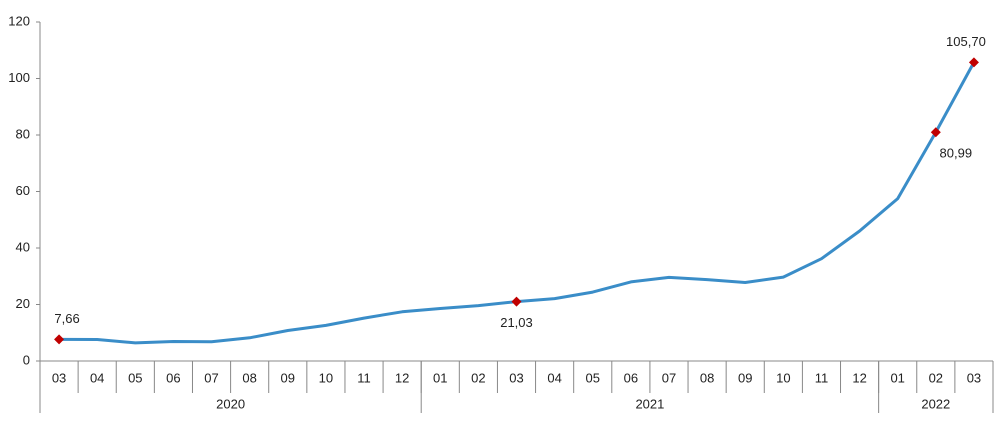 This screenshot has width=1000, height=423. What do you see at coordinates (26, 359) in the screenshot?
I see `y-tick-label: 0` at bounding box center [26, 359].